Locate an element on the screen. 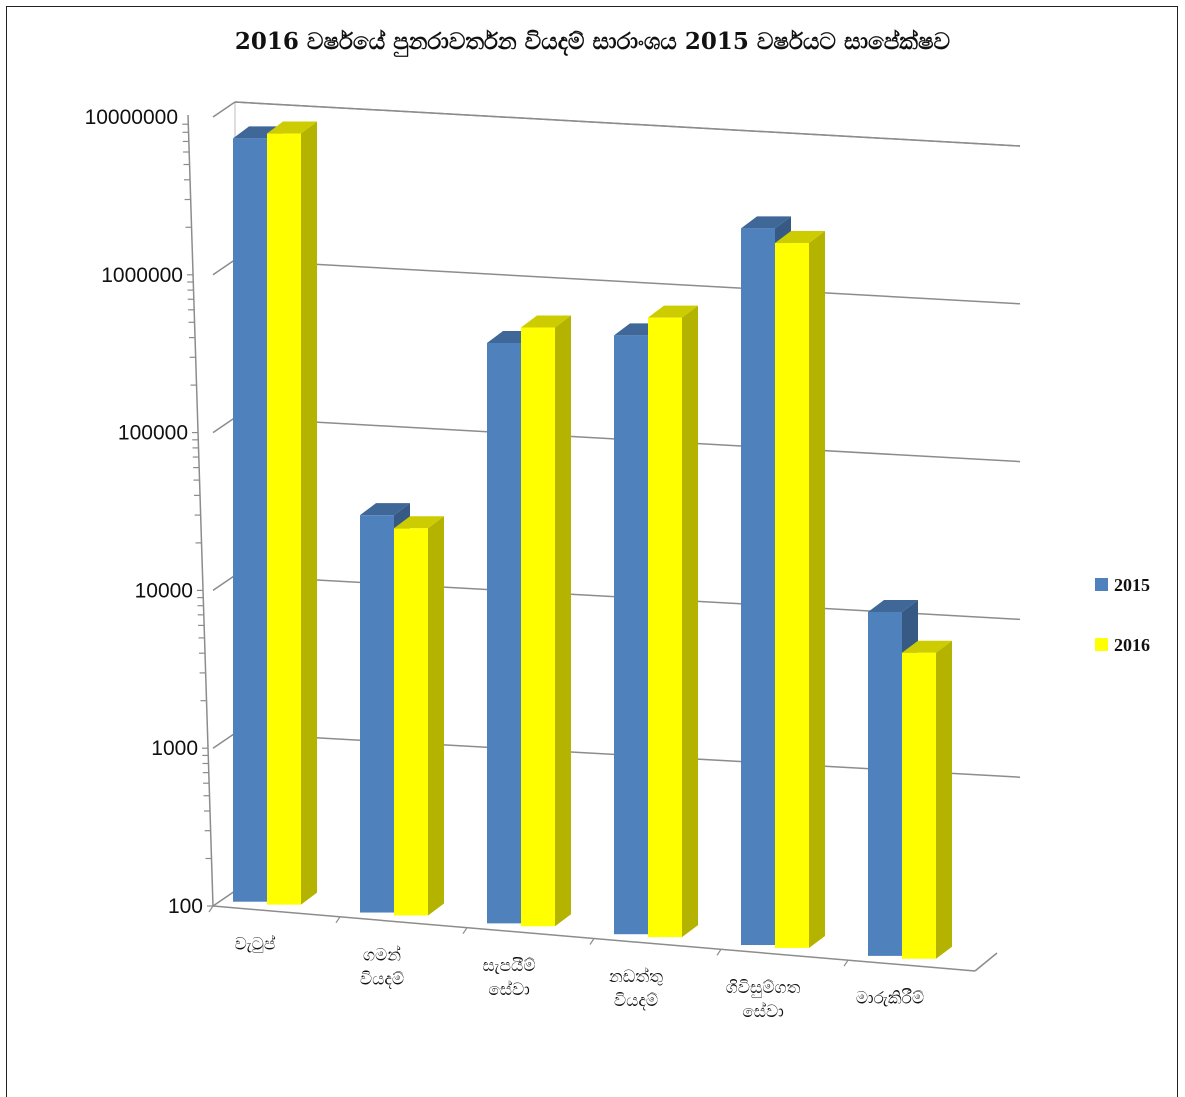  x-tick-label: ගමන් is located at coordinates (382, 955).